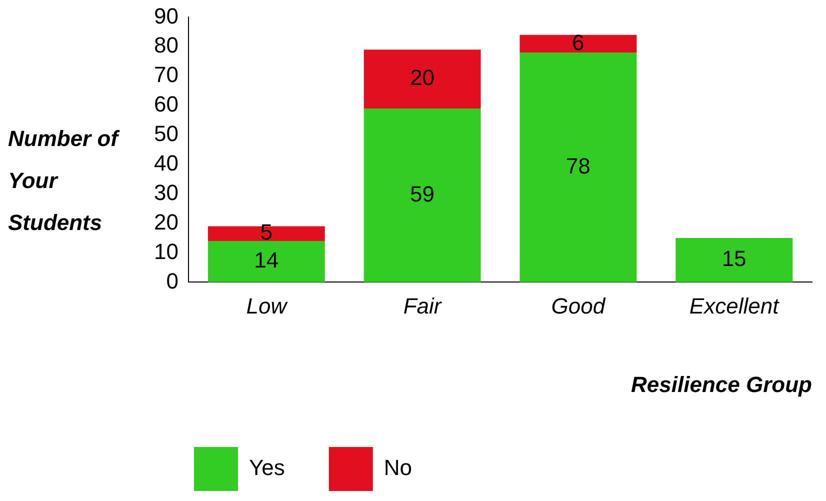  Describe the element at coordinates (64, 181) in the screenshot. I see `y-axis-title: Number of Your Students` at that location.